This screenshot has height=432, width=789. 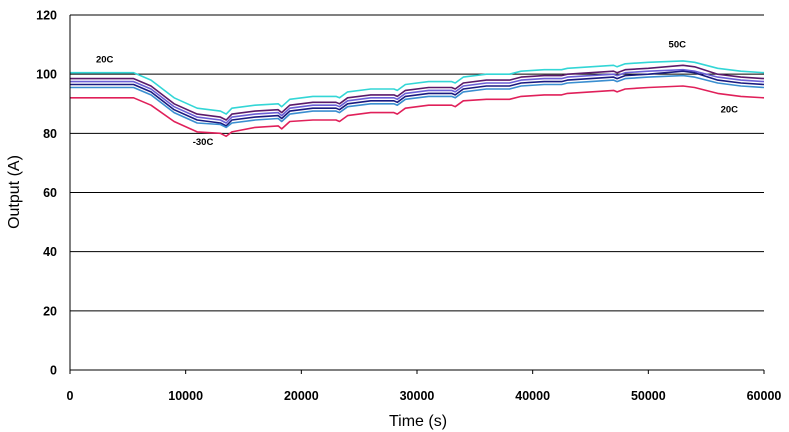 What do you see at coordinates (50, 193) in the screenshot?
I see `y-tick-label: 60` at bounding box center [50, 193].